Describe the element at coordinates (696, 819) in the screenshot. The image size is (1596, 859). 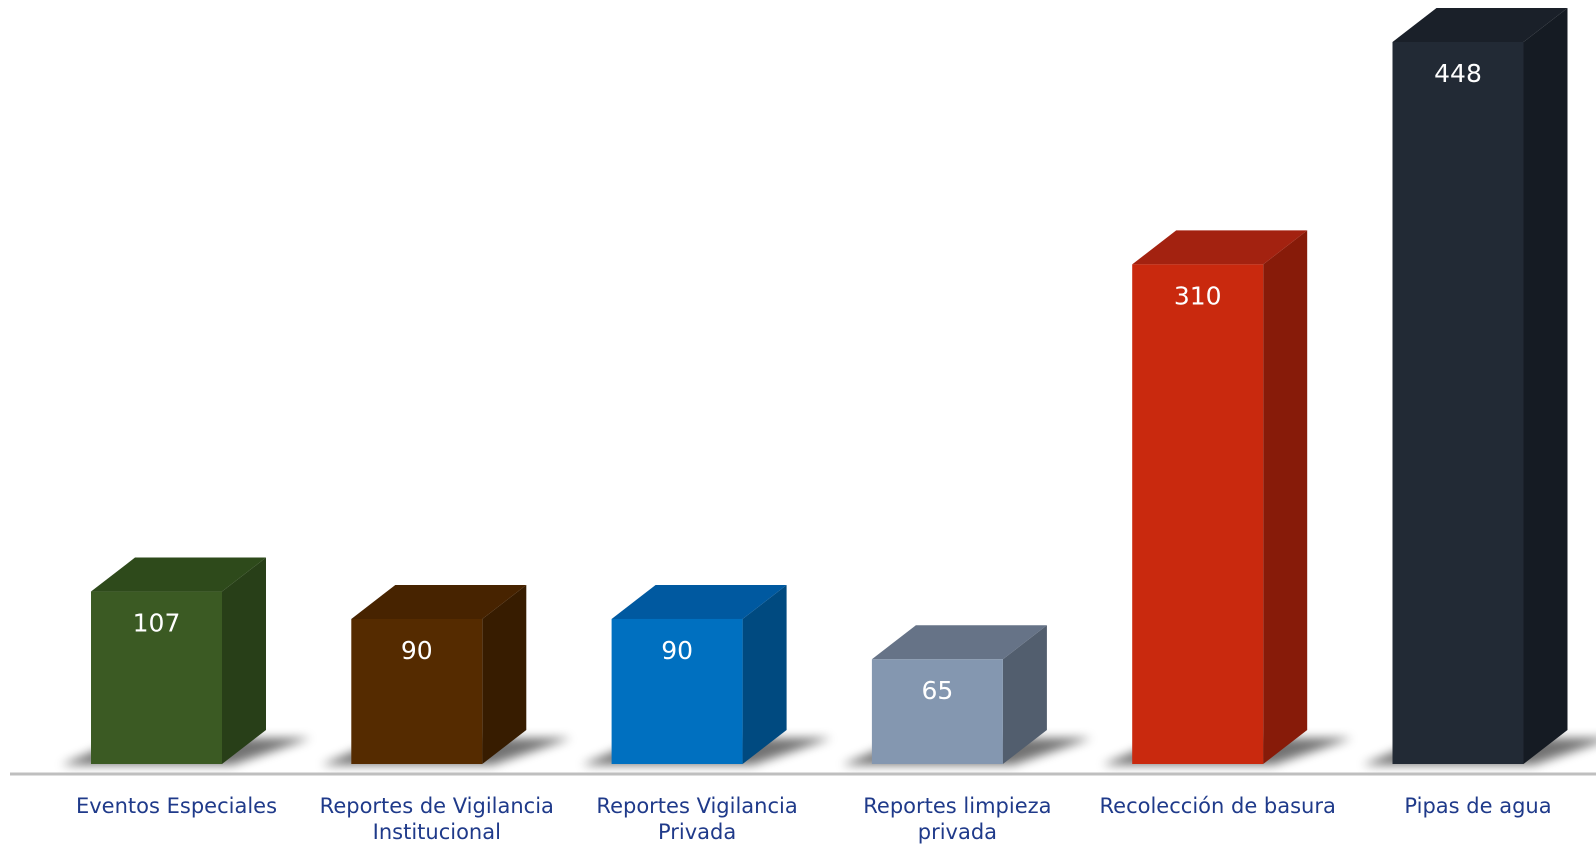
I see `category-label: Reportes Vigilancia Privada` at that location.